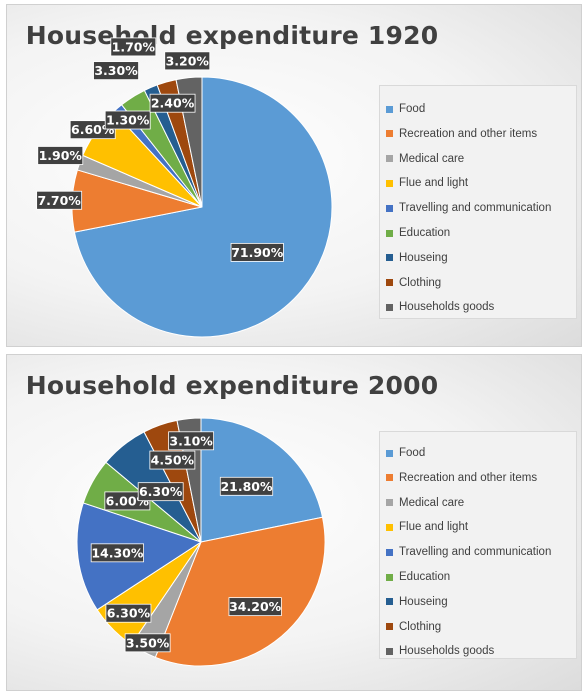  I want to click on svg-text: 1.90%, so click(61, 155).